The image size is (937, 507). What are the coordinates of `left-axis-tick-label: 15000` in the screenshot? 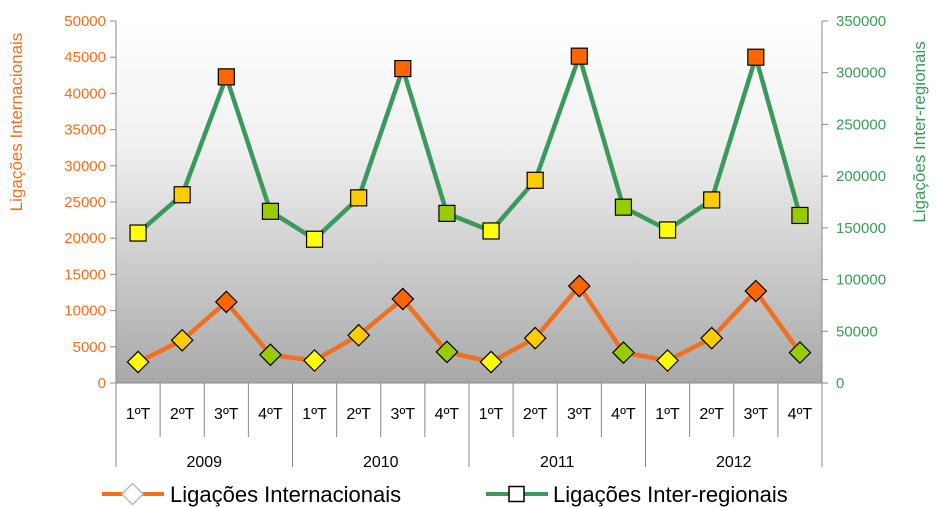 It's located at (85, 274).